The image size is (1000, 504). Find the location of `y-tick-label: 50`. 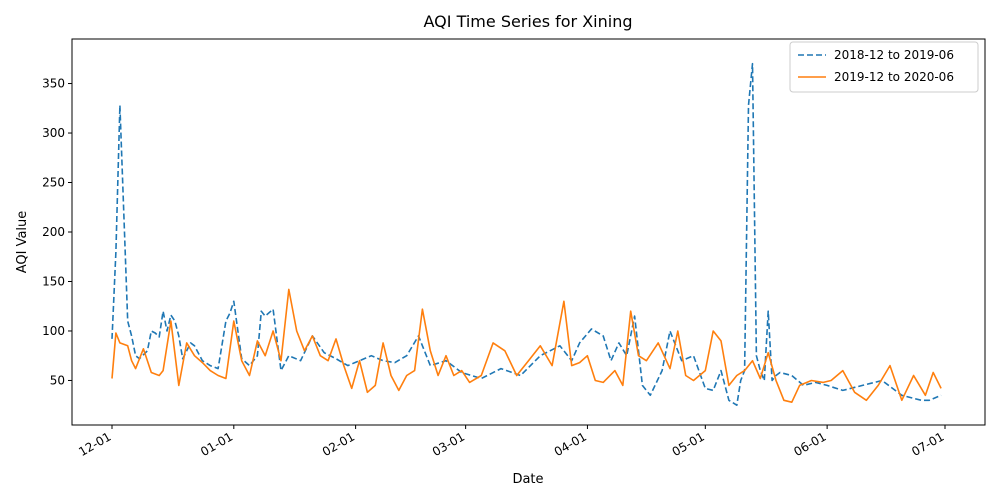

y-tick-label: 50 is located at coordinates (57, 380).